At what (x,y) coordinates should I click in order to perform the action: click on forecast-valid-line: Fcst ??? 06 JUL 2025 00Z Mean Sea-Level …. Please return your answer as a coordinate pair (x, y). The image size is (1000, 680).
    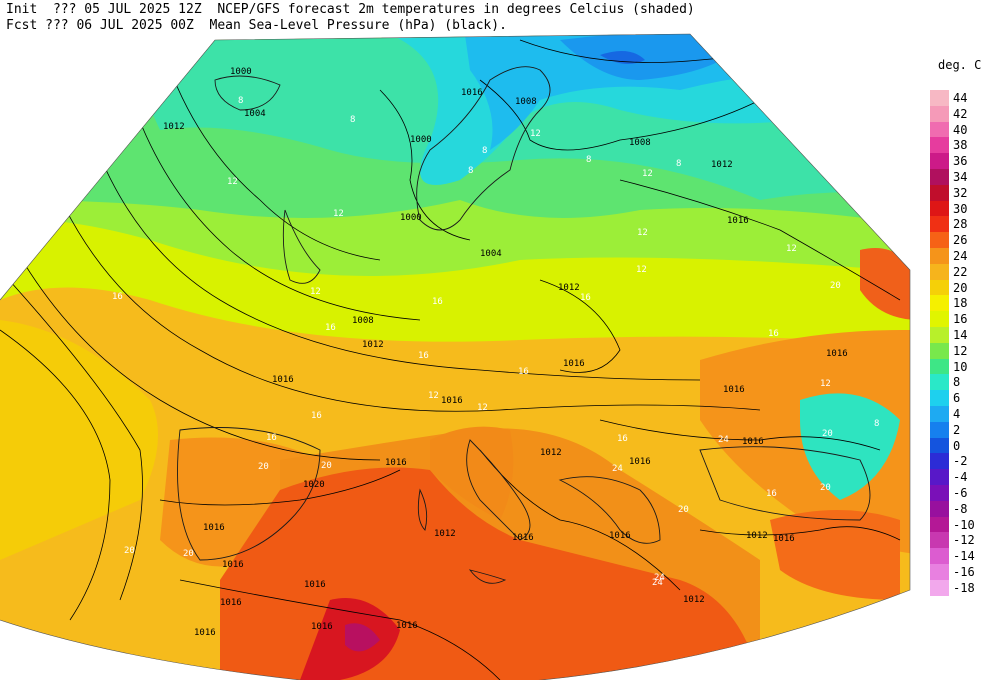
    Looking at the image, I should click on (256, 25).